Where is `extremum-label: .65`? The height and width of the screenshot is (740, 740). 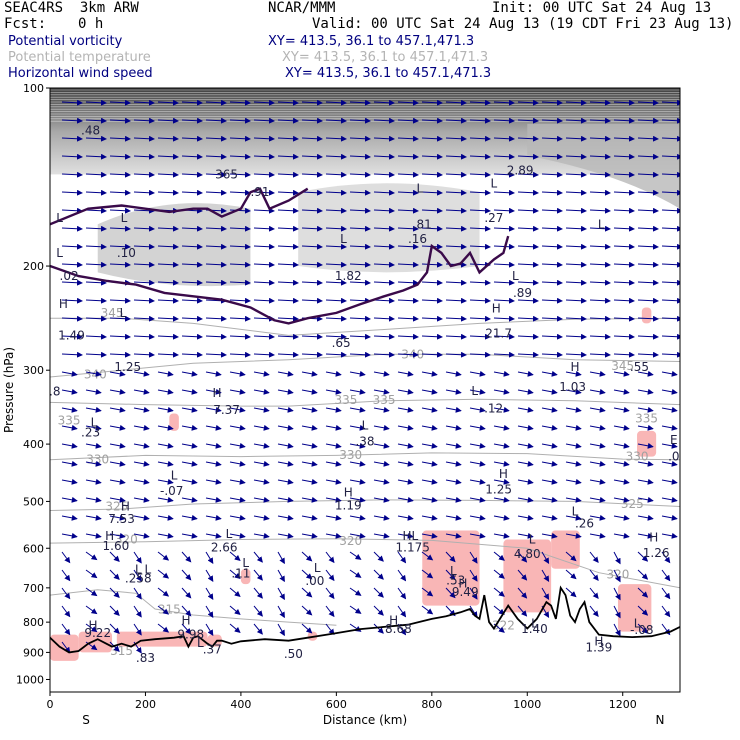 extremum-label: .65 is located at coordinates (341, 343).